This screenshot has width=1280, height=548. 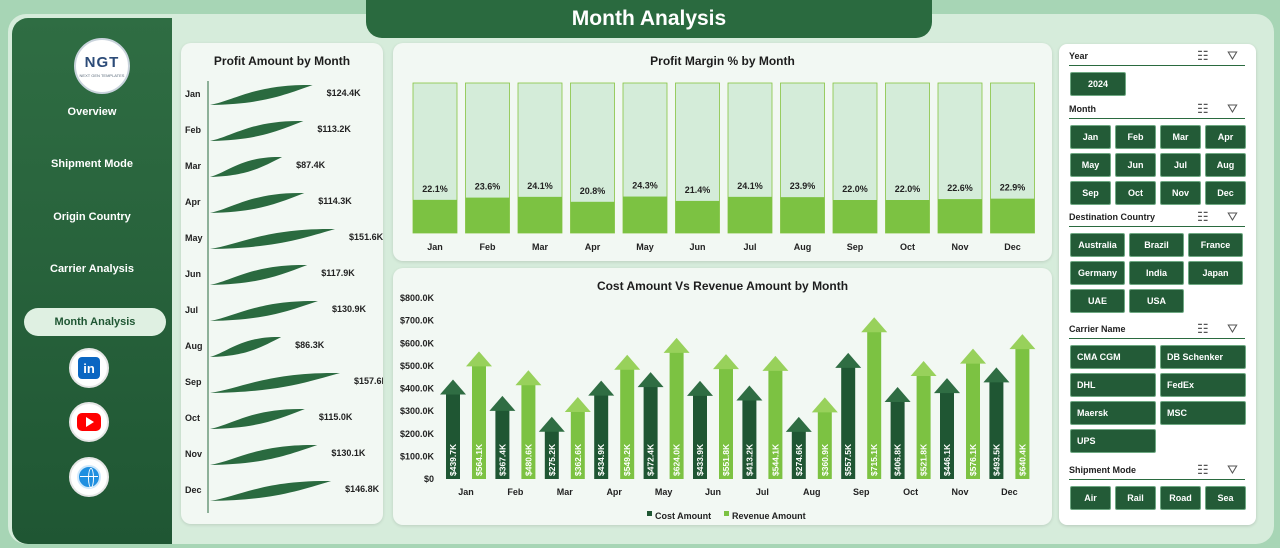 What do you see at coordinates (1180, 193) in the screenshot?
I see `month-chip: Nov` at bounding box center [1180, 193].